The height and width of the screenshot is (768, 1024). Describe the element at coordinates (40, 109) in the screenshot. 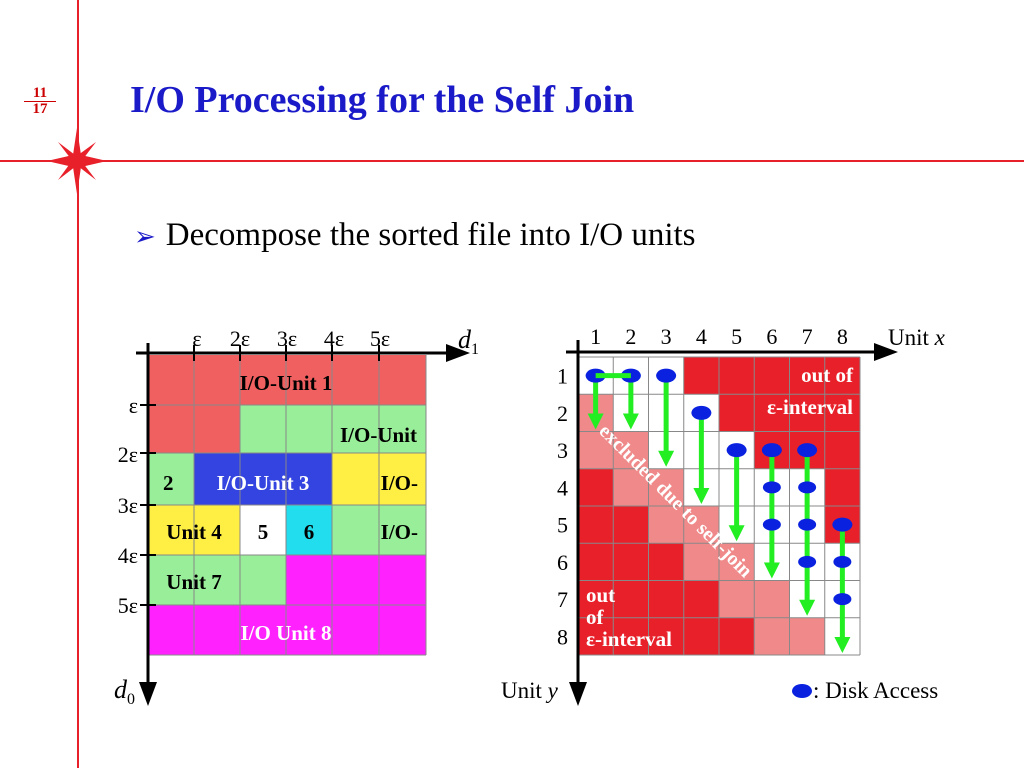

I see `page-total: 17` at that location.